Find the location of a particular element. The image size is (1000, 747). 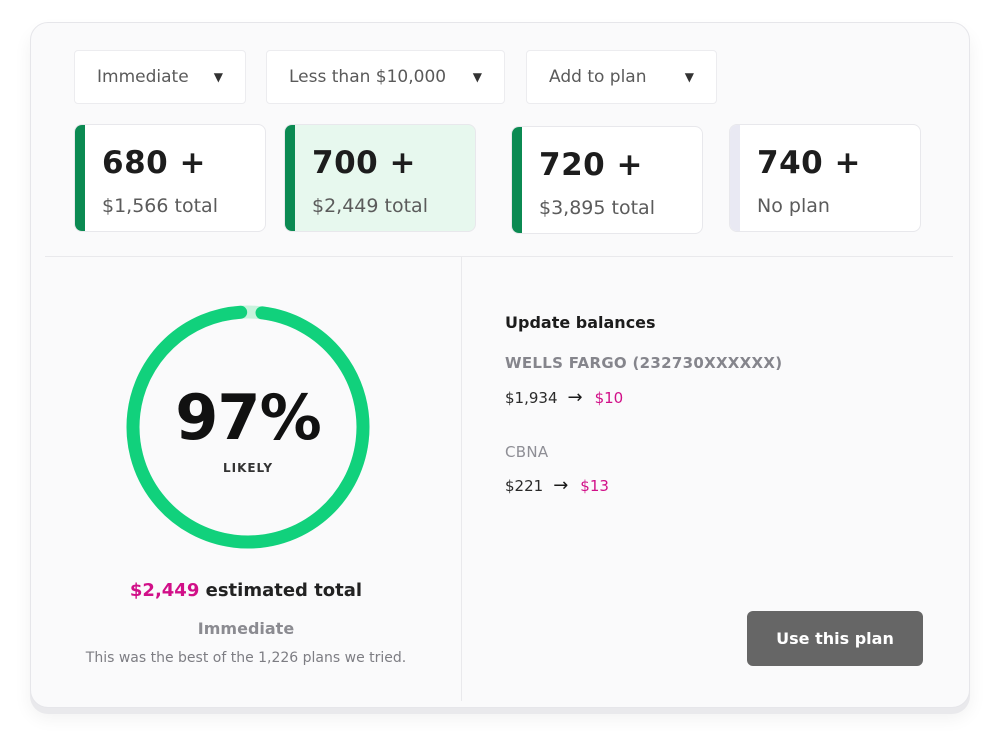

balance-from: $1,934 is located at coordinates (531, 397).